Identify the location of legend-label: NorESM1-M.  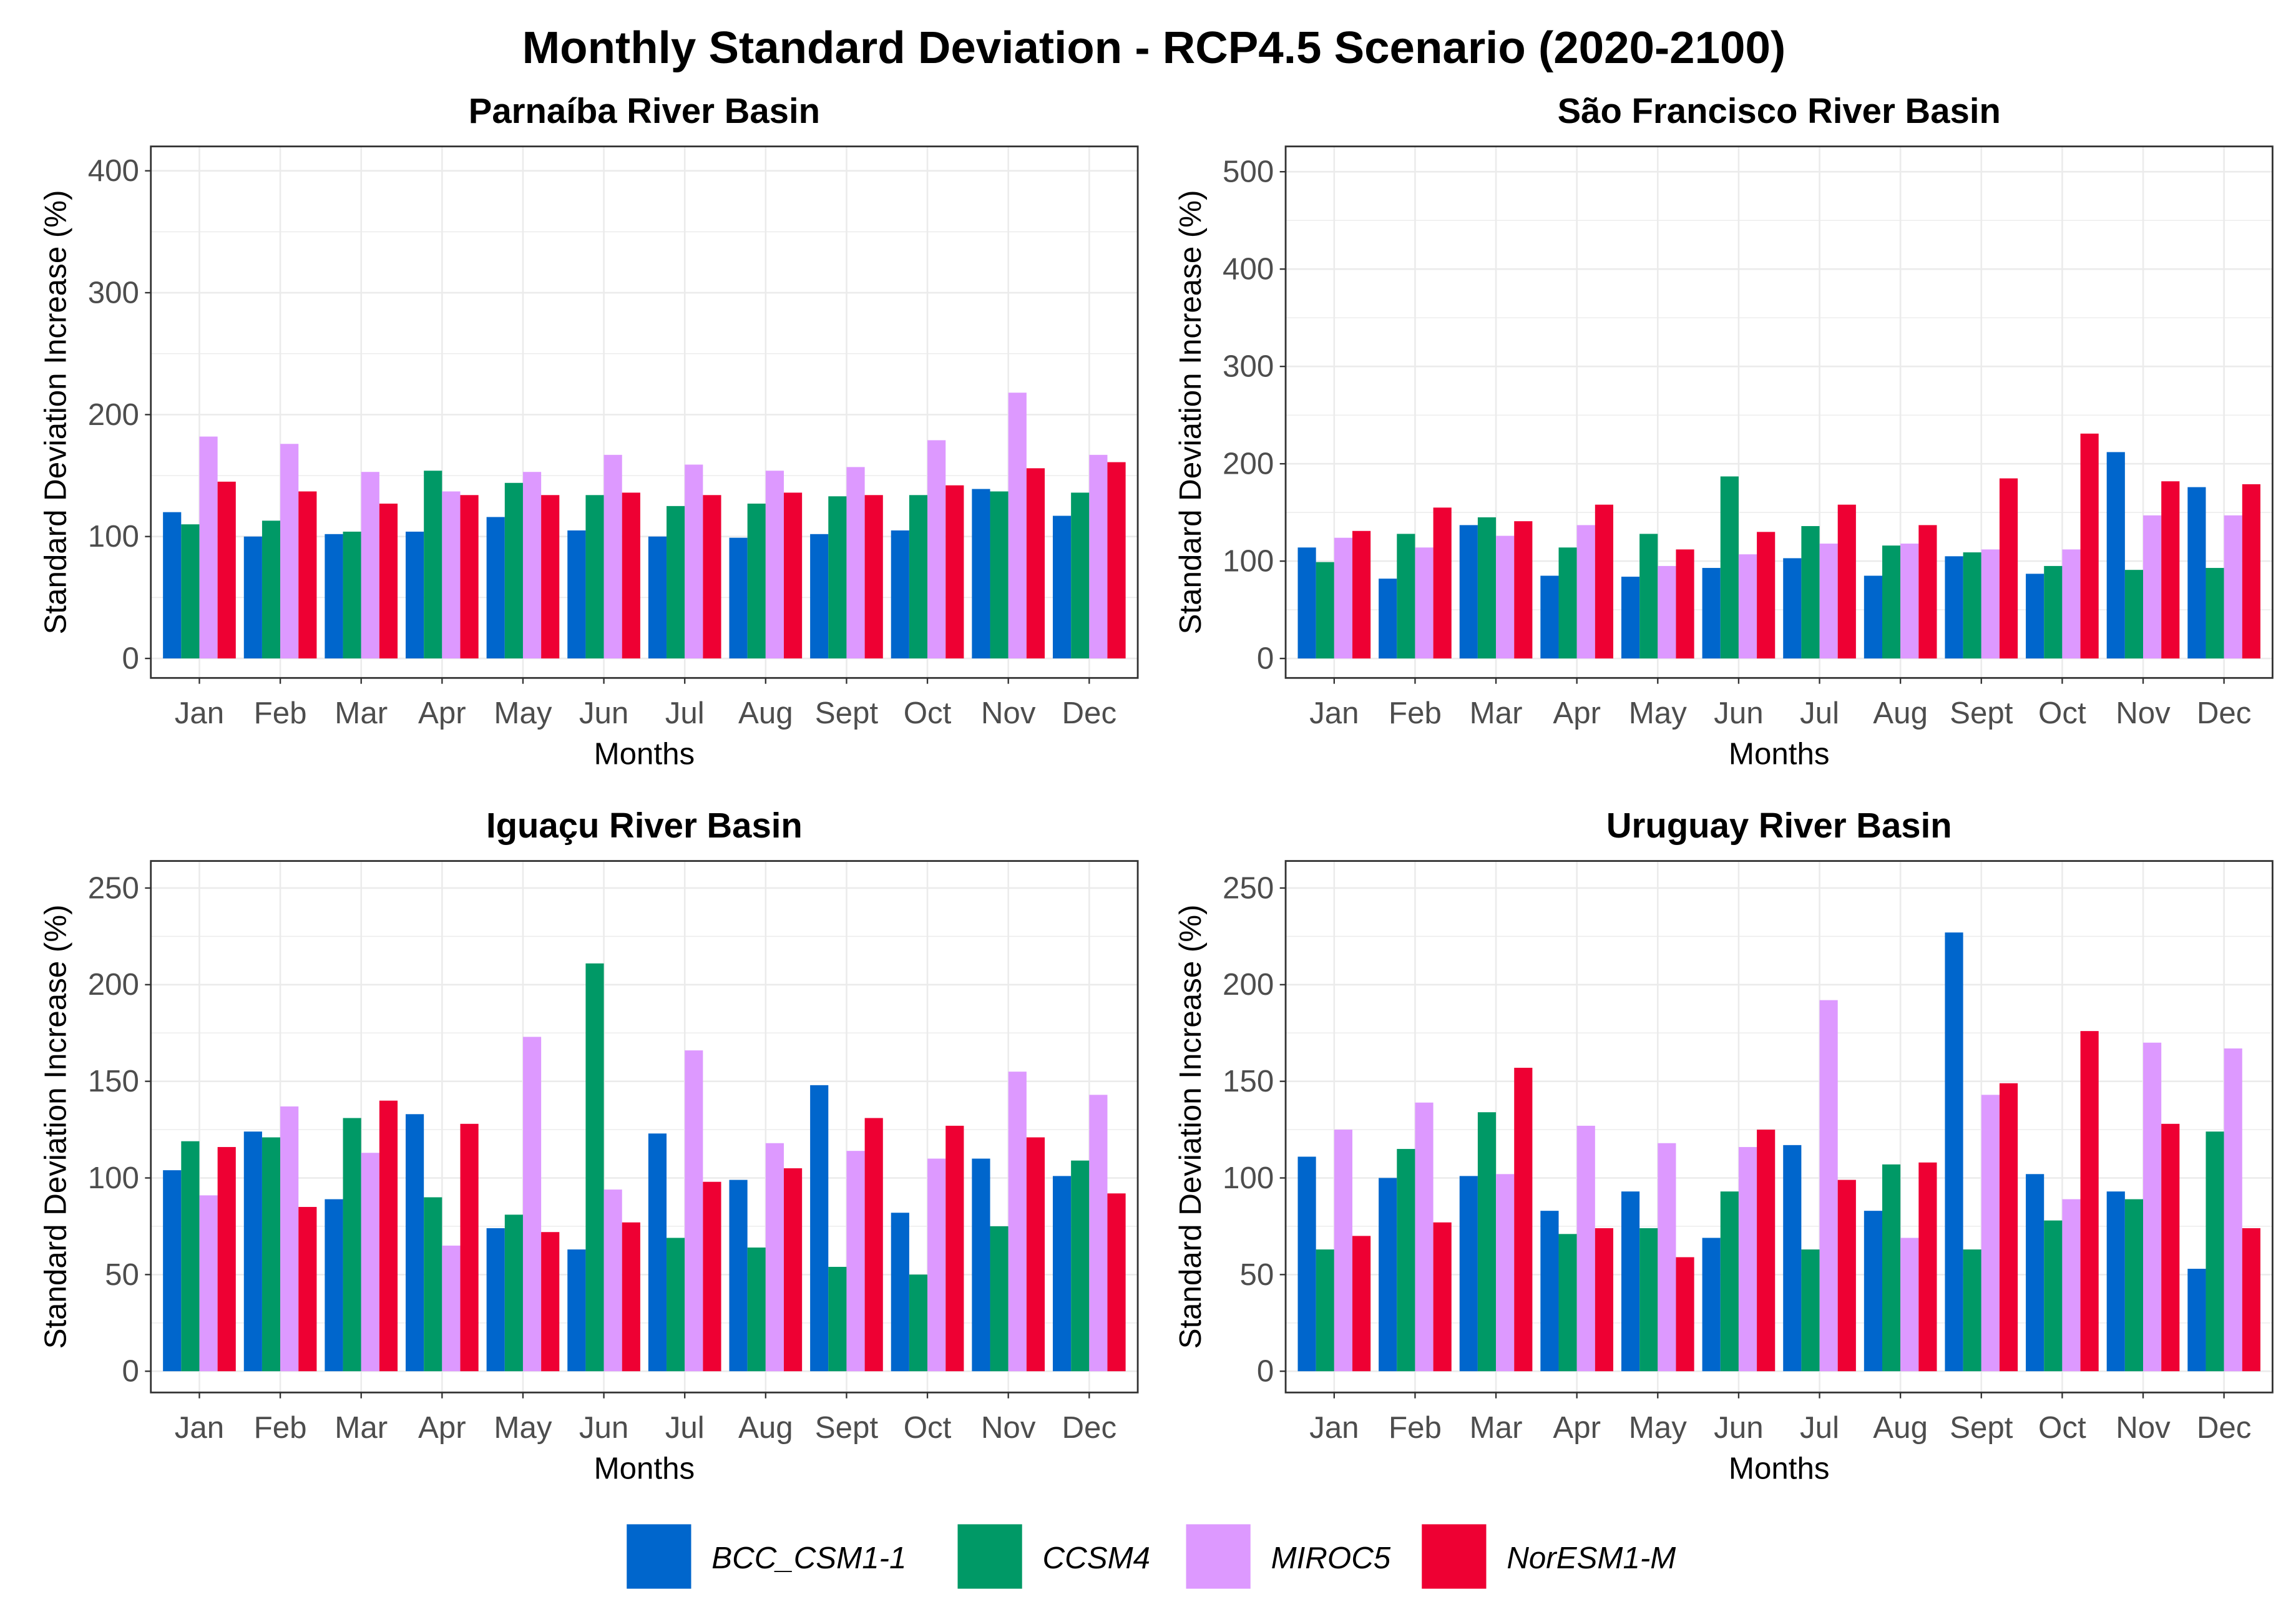
(1591, 1558).